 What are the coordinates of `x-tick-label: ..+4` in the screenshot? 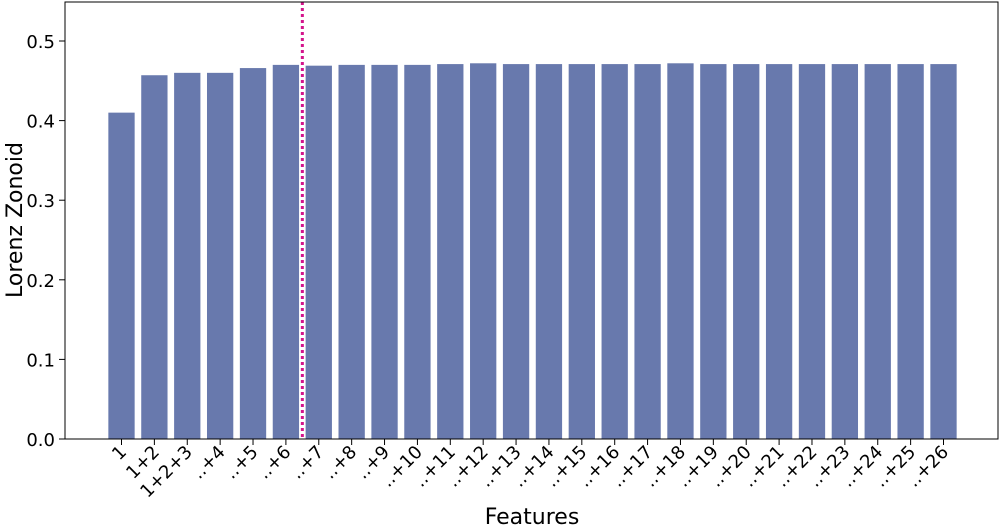 It's located at (209, 463).